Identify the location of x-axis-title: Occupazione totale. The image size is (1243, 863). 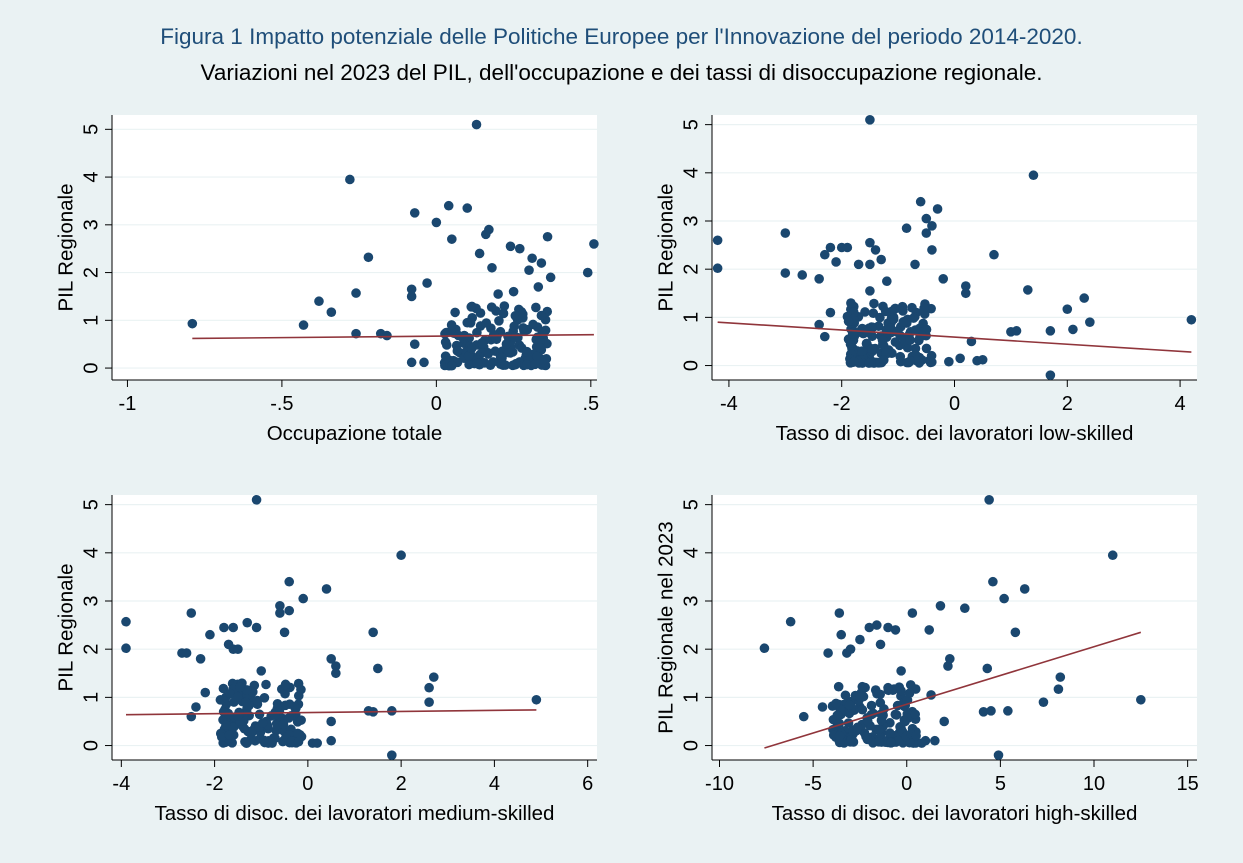
(355, 433).